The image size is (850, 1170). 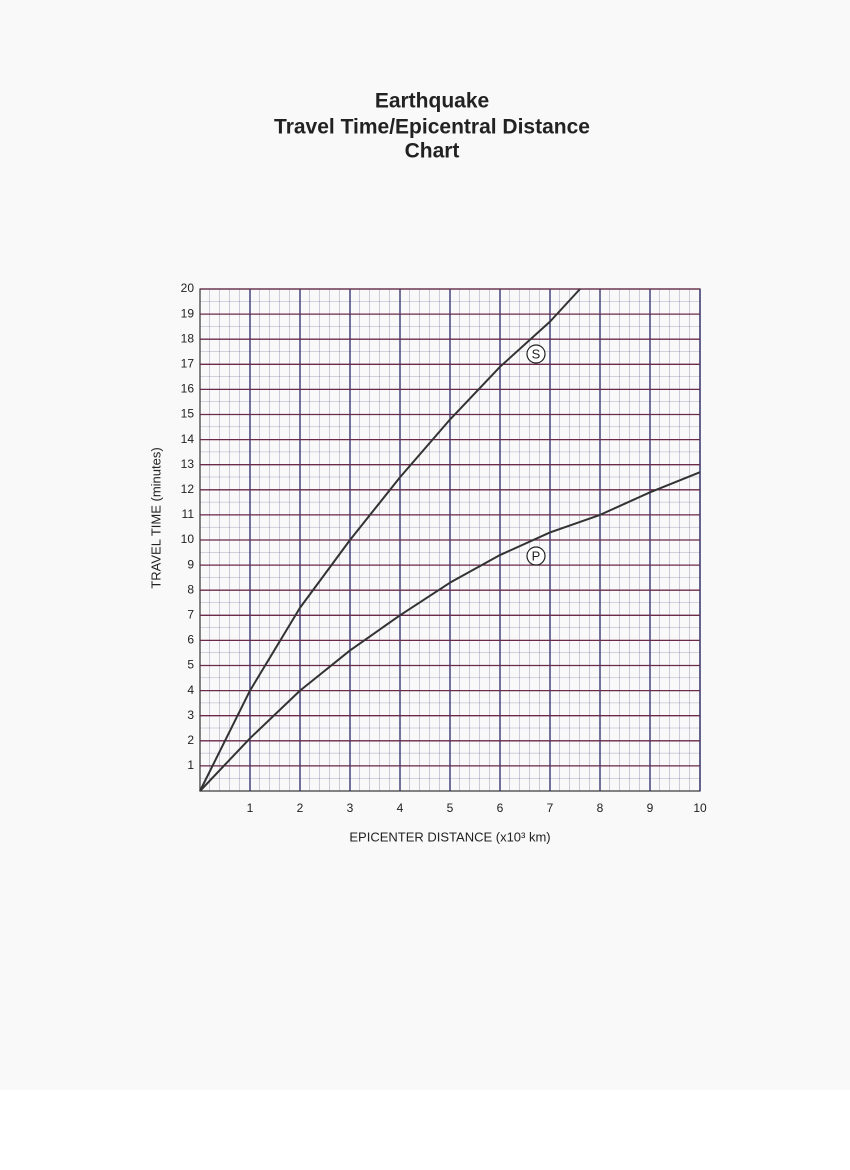 What do you see at coordinates (188, 363) in the screenshot?
I see `y-tick-label: 17` at bounding box center [188, 363].